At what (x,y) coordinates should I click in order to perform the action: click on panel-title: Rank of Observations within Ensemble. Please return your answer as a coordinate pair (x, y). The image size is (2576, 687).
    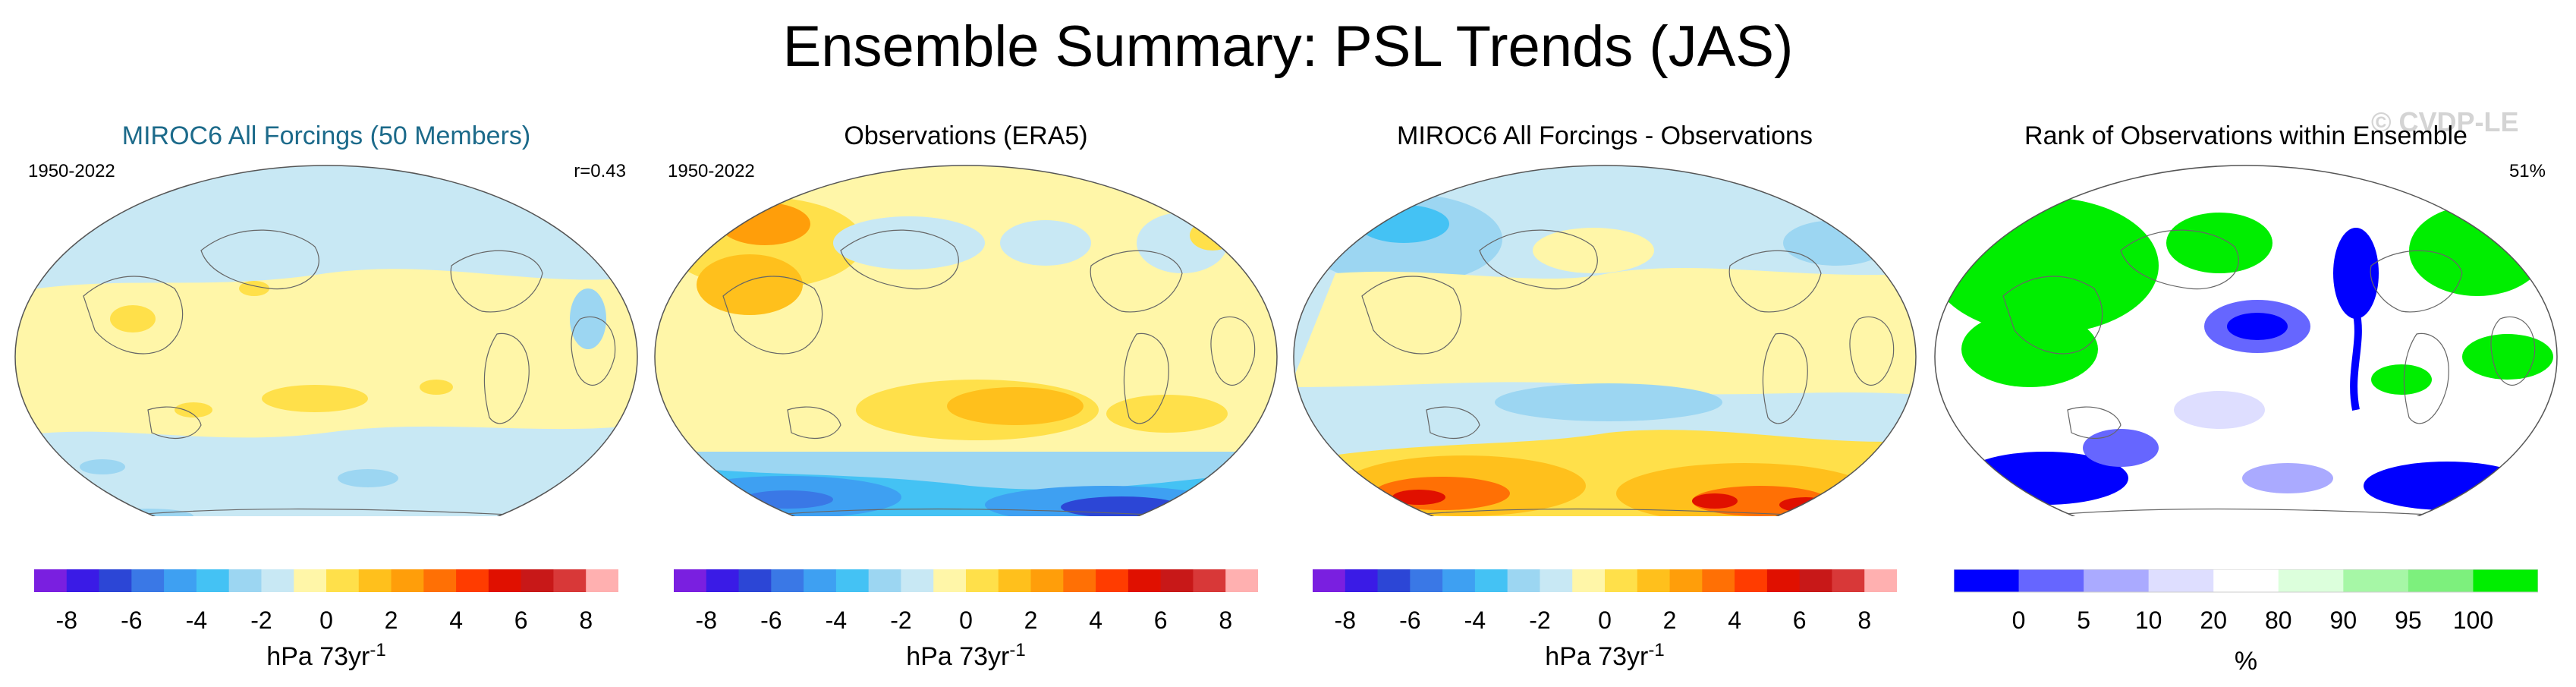
    Looking at the image, I should click on (2245, 135).